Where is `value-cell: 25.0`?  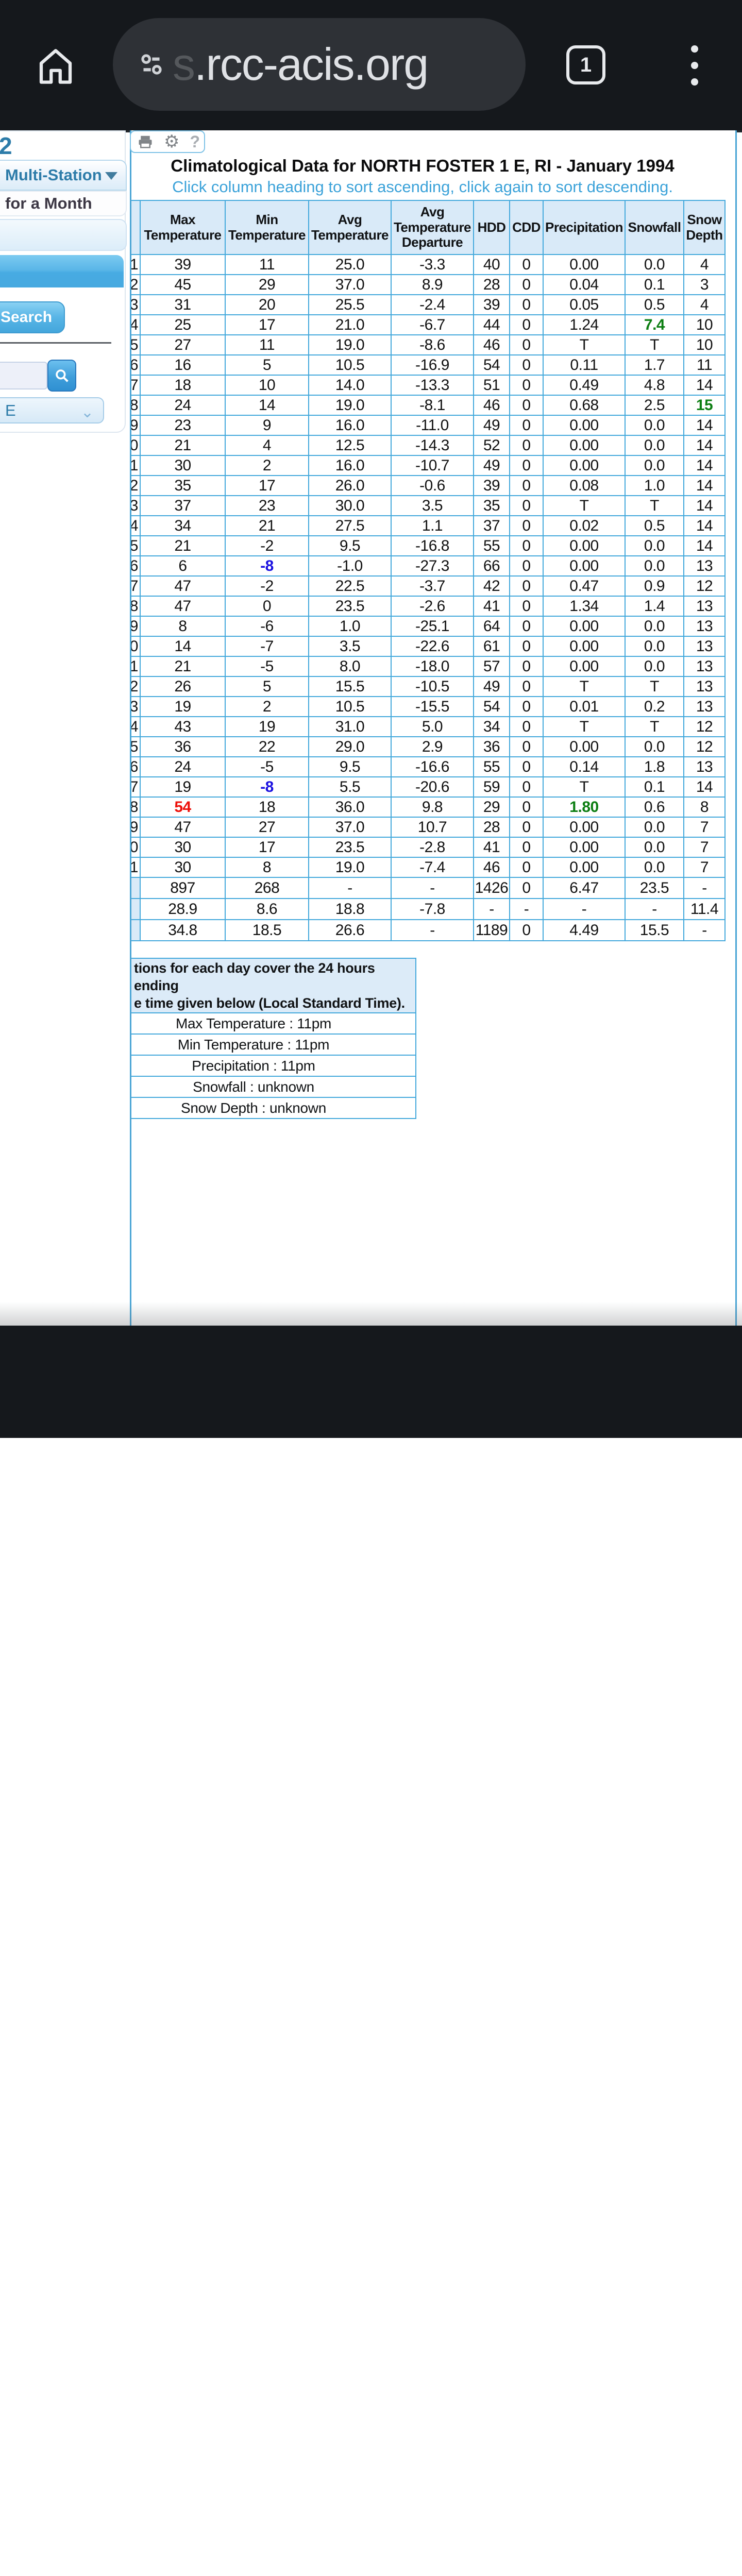 value-cell: 25.0 is located at coordinates (350, 264).